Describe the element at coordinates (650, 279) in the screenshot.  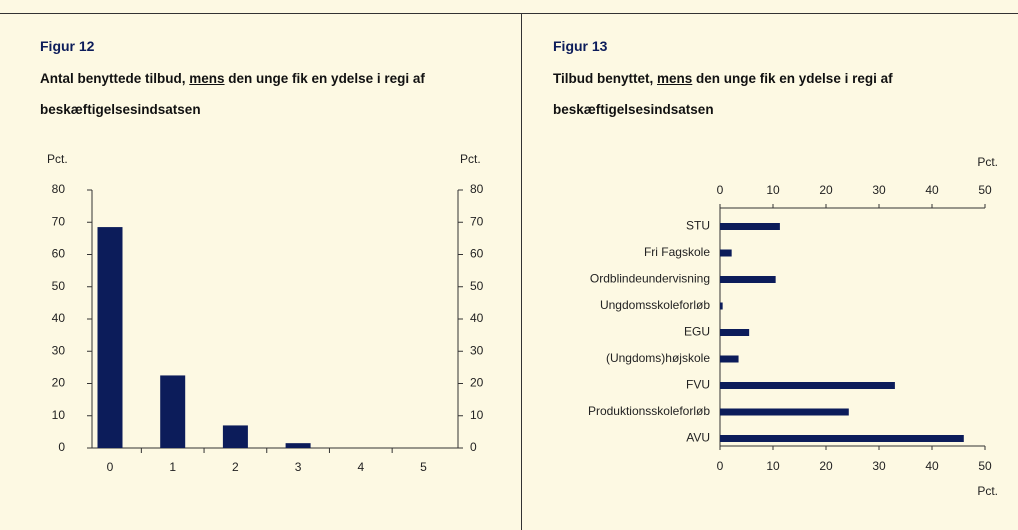
I see `y-tick-label: Ordblindeundervisning` at that location.